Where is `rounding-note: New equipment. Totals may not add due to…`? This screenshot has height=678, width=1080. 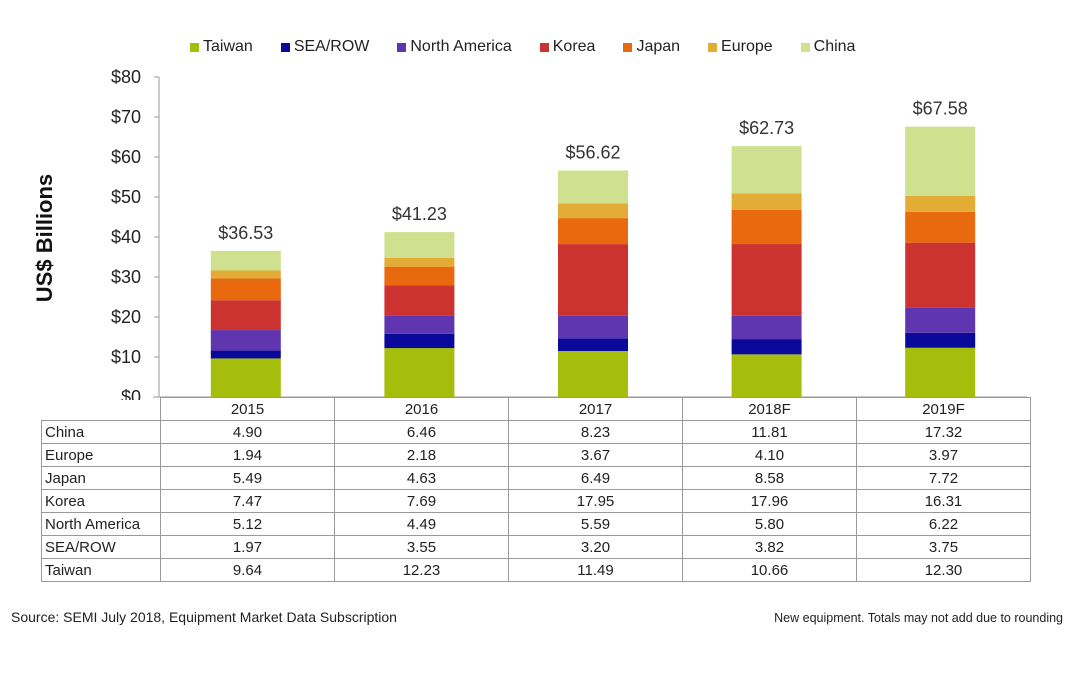
rounding-note: New equipment. Totals may not add due to… is located at coordinates (918, 618).